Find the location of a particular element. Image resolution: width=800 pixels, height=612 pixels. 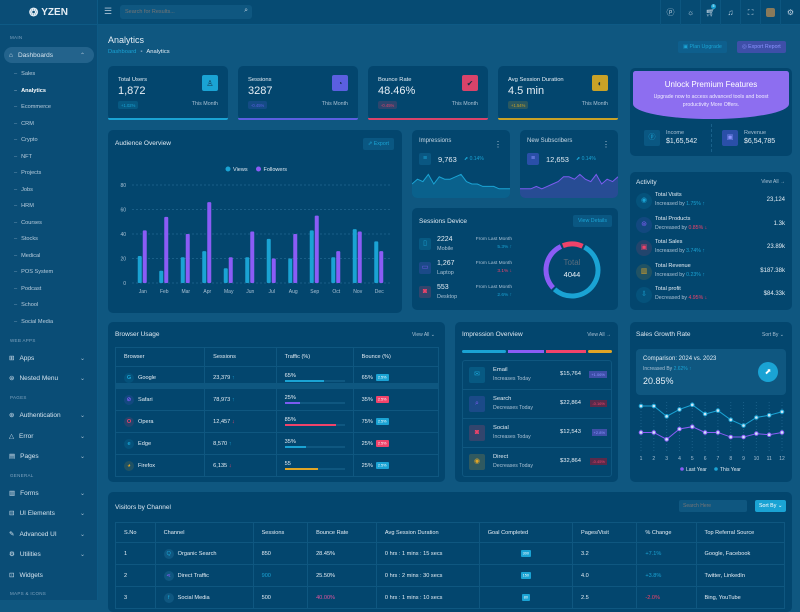

bar-views-jan is located at coordinates (139, 269).